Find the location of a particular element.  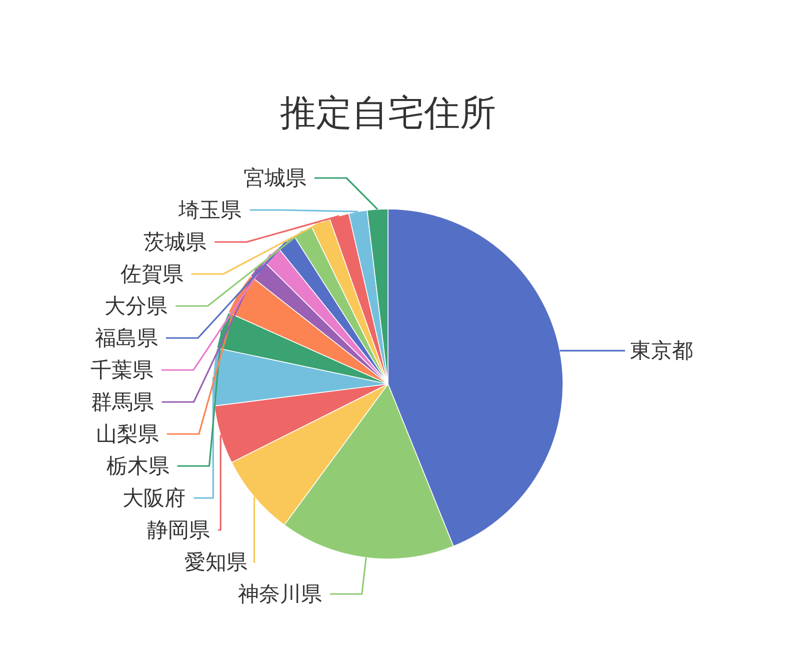

slice-label: 東京都 is located at coordinates (661, 351).